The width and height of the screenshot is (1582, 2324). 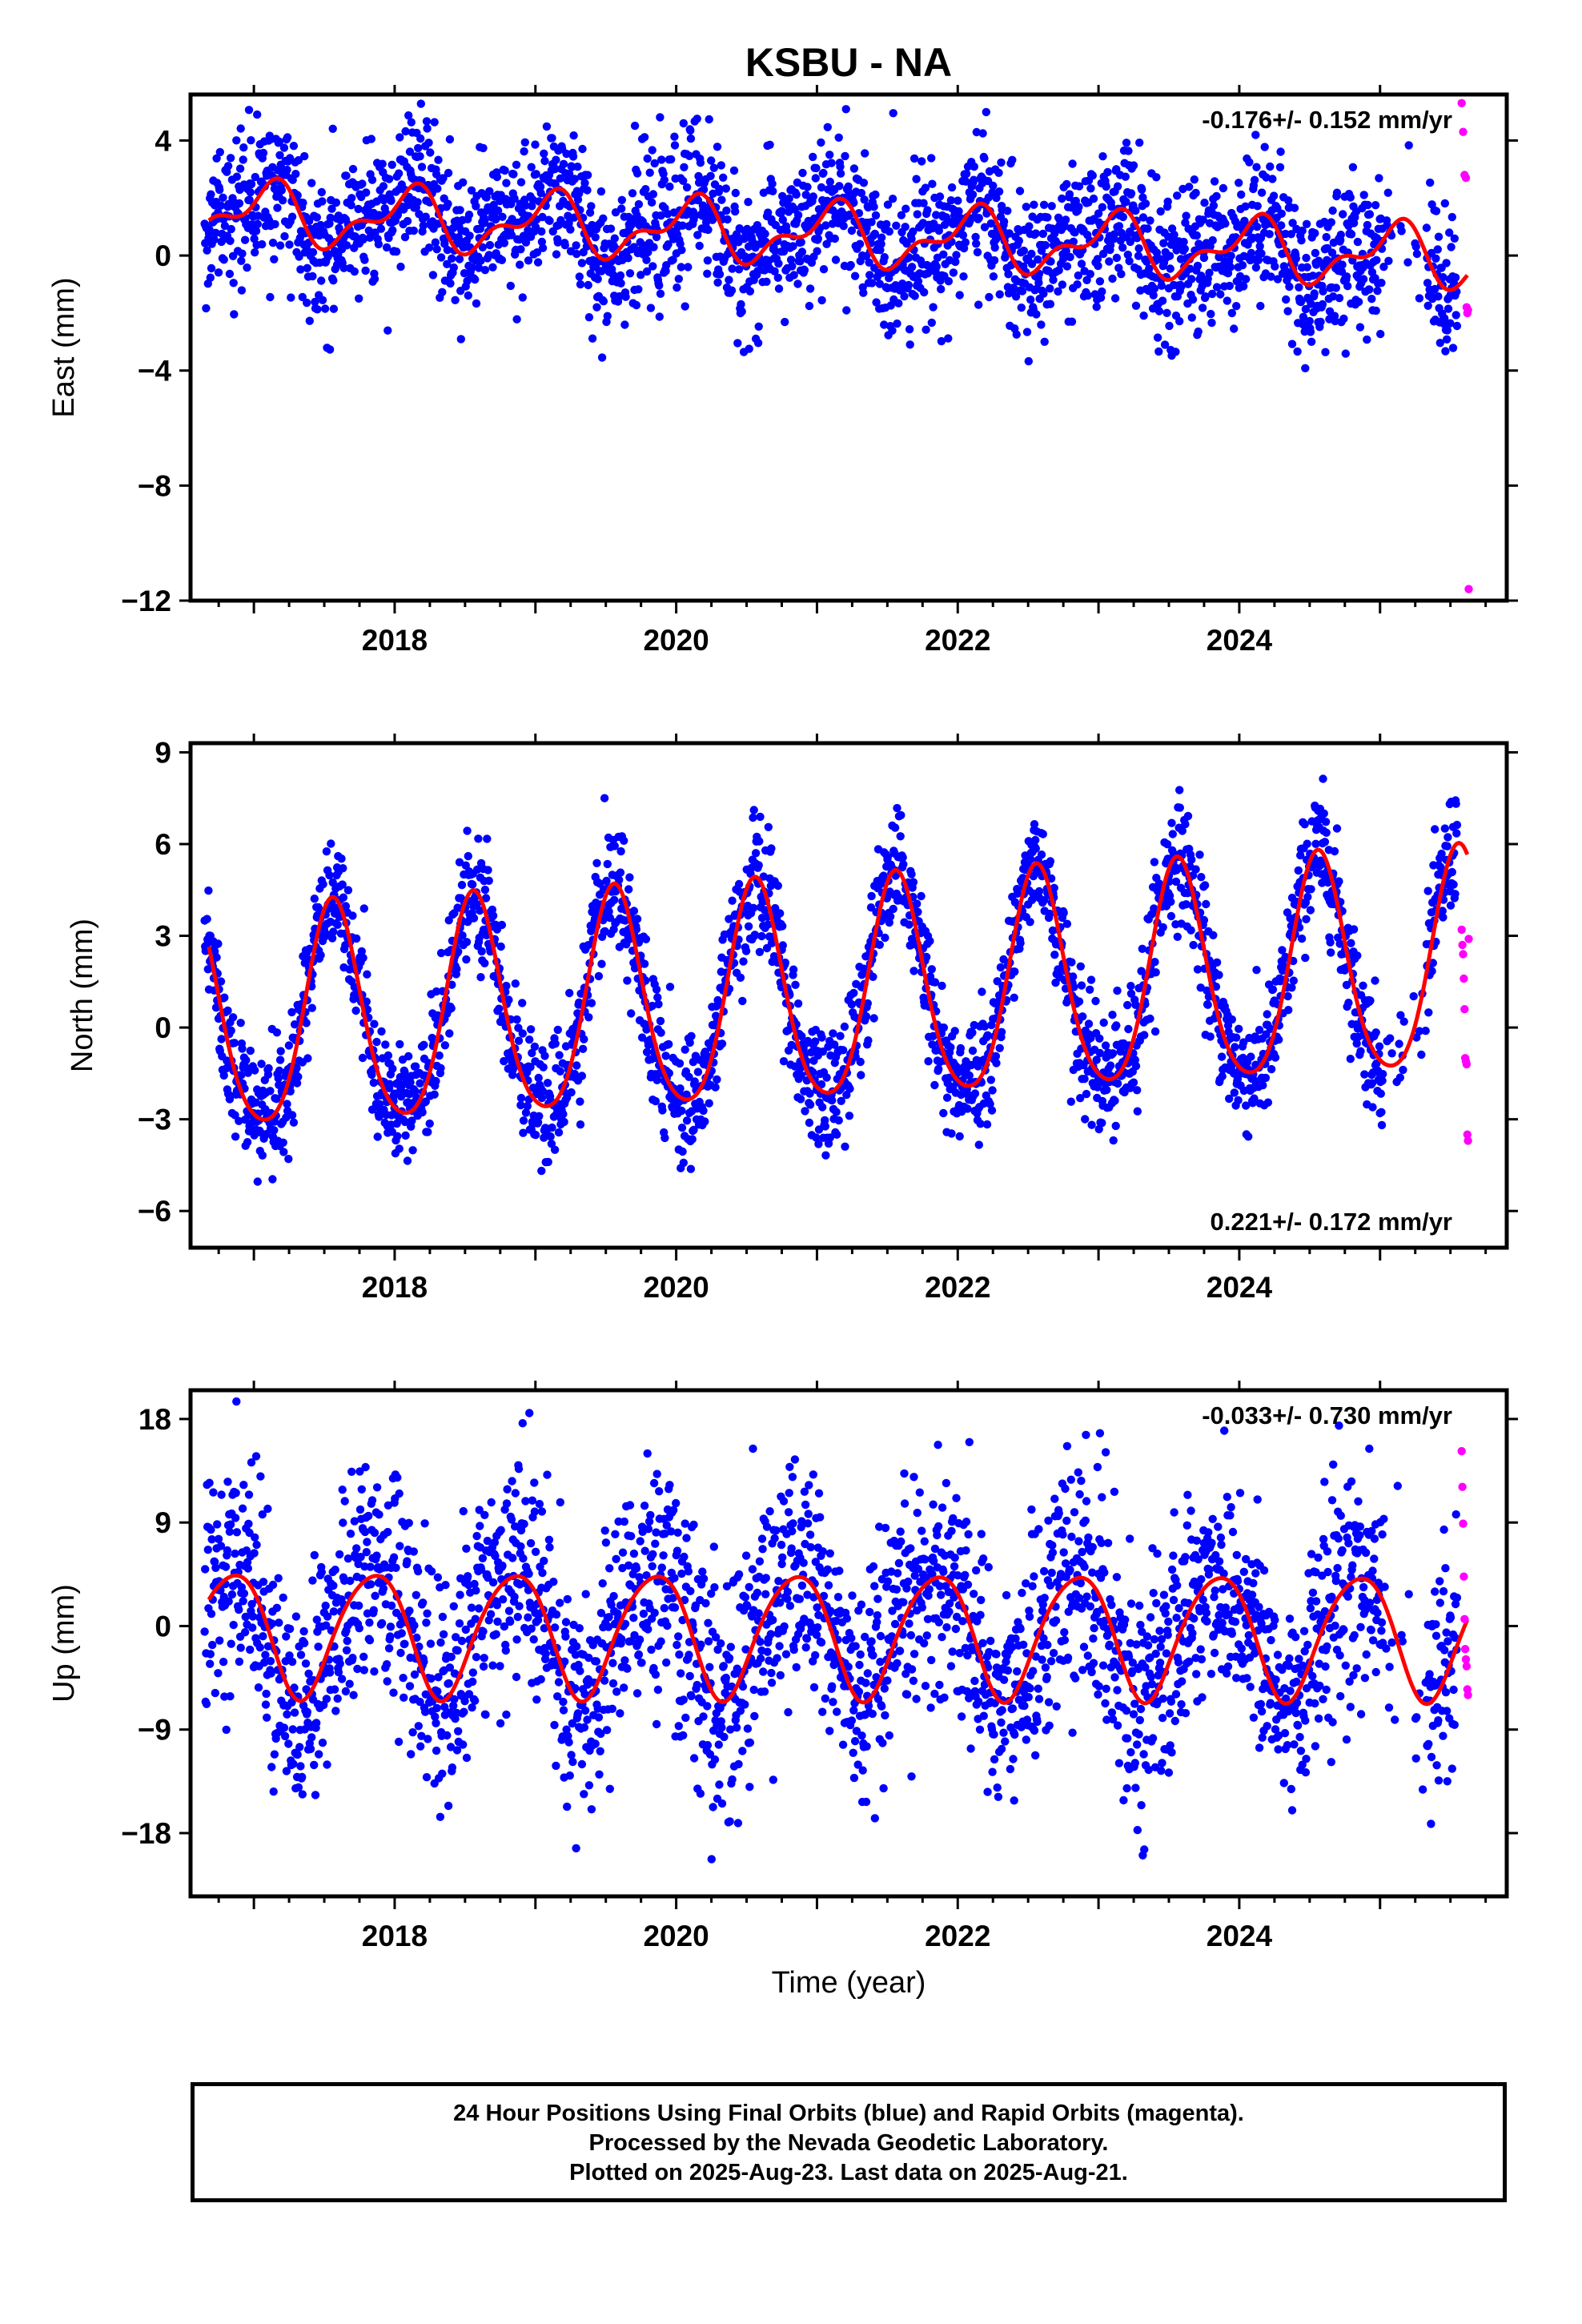 I want to click on y-axis-label: East (mm), so click(x=64, y=347).